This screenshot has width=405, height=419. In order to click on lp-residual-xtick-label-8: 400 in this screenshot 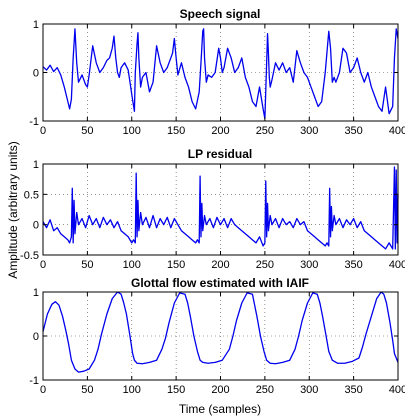, I will do `click(397, 265)`.